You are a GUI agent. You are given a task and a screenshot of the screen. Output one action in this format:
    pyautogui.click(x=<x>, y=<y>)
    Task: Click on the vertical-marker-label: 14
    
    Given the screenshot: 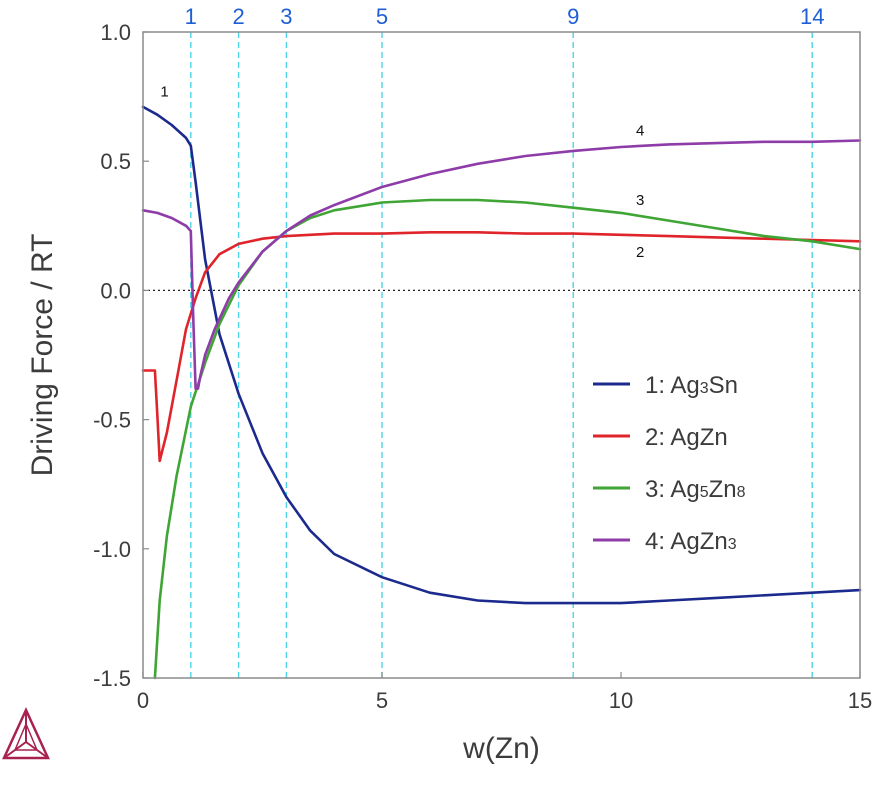 What is the action you would take?
    pyautogui.click(x=812, y=16)
    